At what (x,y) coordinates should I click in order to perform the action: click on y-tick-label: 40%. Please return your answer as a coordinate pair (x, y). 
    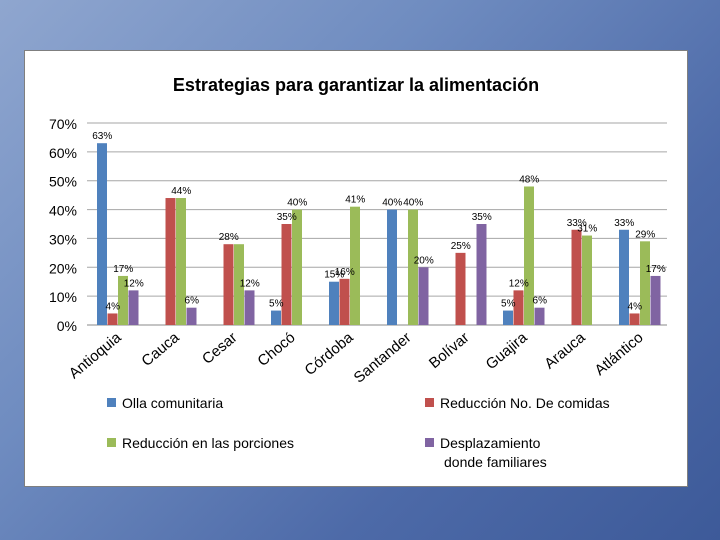
    Looking at the image, I should click on (63, 211).